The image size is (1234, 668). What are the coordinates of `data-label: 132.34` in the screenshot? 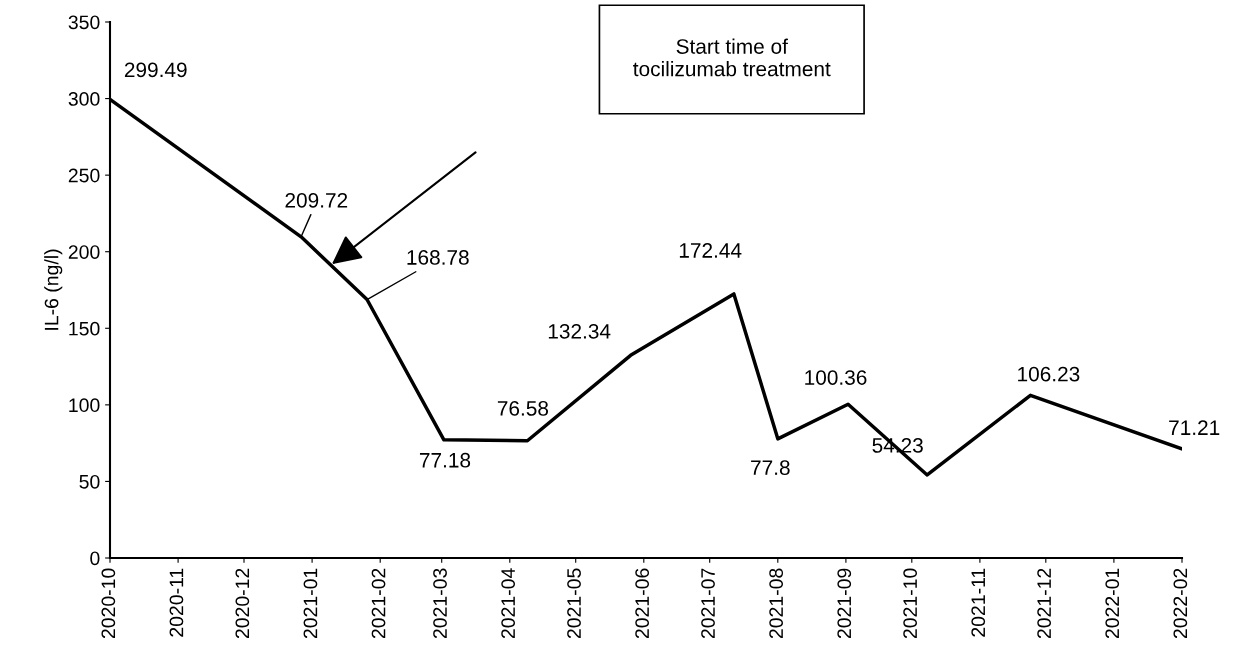 It's located at (579, 331).